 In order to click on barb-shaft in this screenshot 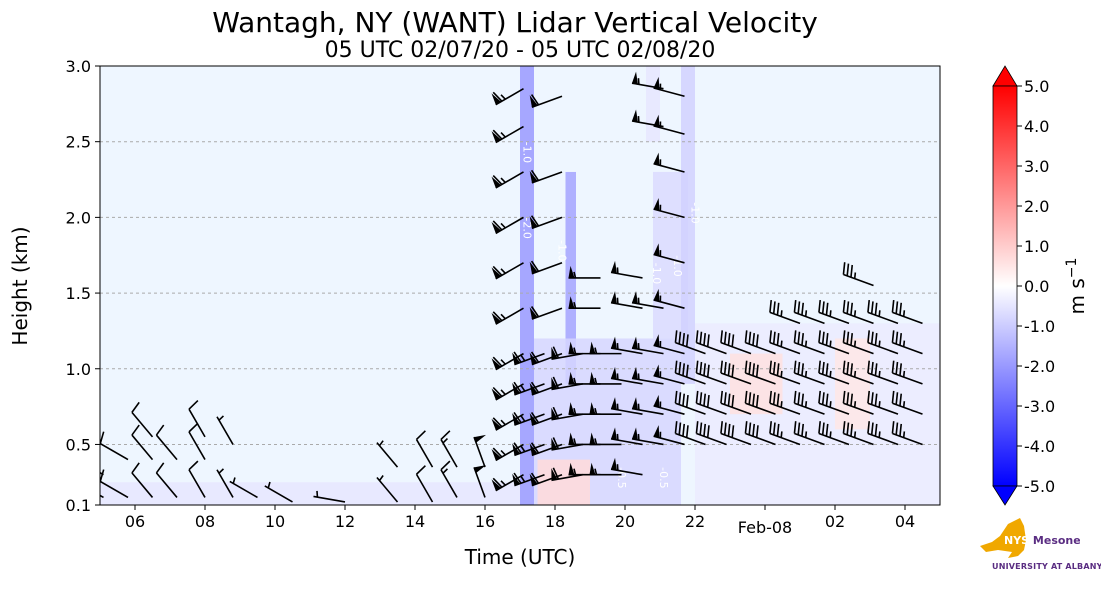, I will do `click(90, 467)`.